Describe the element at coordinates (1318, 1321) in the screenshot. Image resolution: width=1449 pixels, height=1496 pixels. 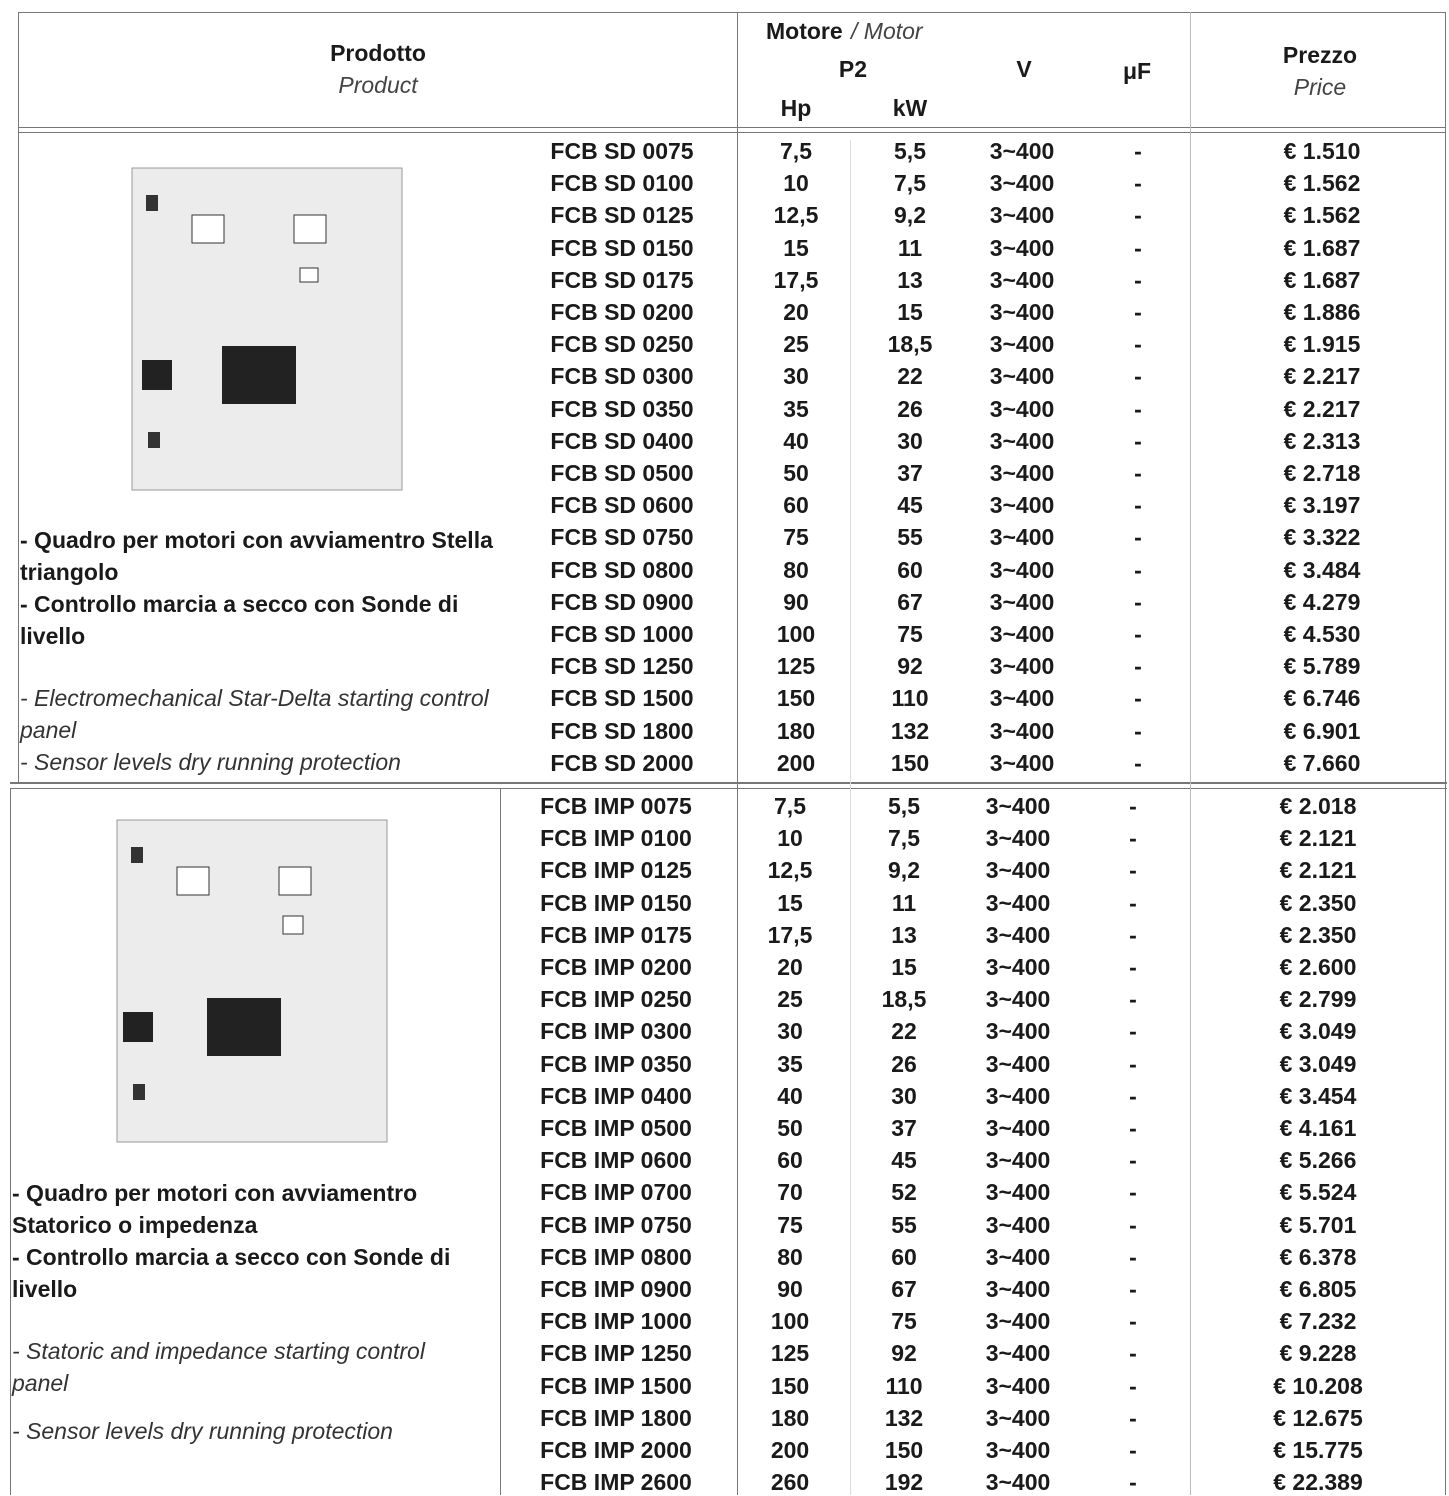
I see `price: € 7.232` at that location.